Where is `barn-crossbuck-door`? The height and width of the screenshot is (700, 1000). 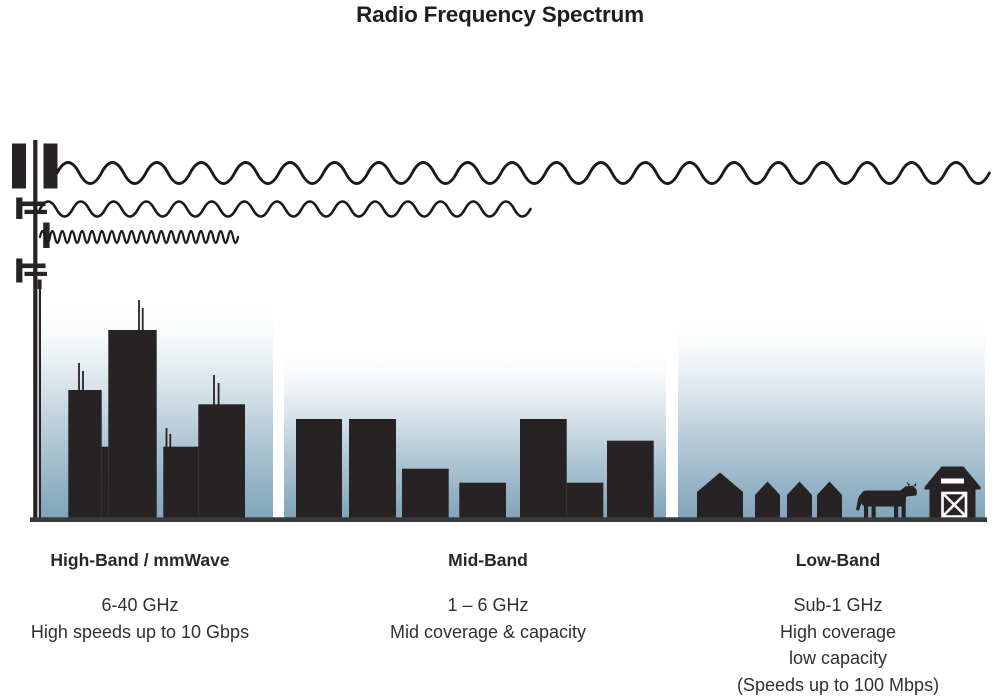
barn-crossbuck-door is located at coordinates (954, 504).